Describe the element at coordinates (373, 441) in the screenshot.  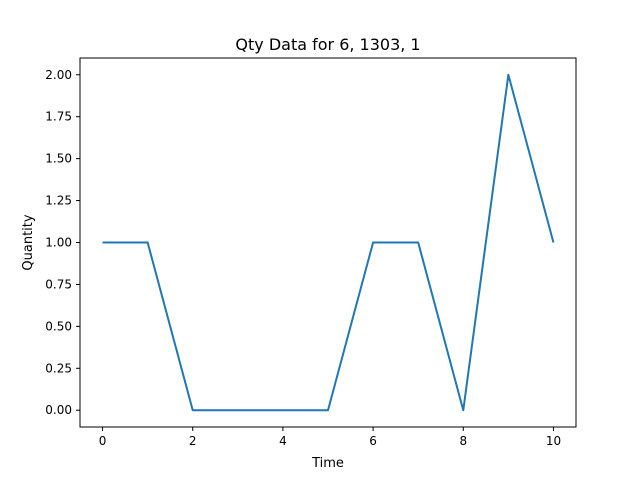
I see `x-tick-label: 6` at that location.